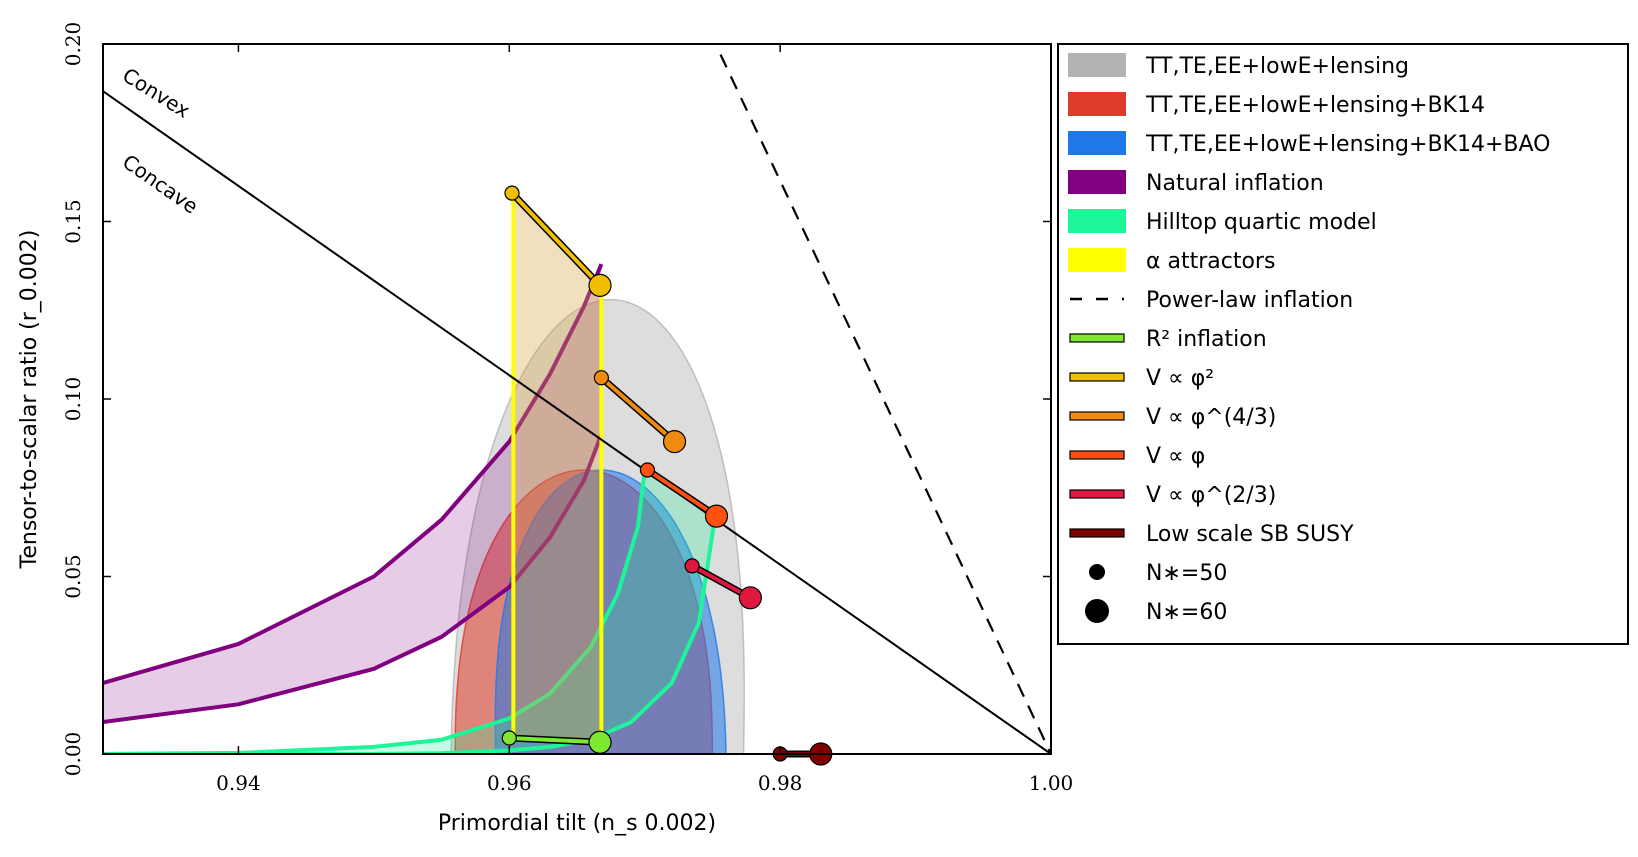 The image size is (1638, 857). I want to click on hilltop-band-fill, so click(409, 612).